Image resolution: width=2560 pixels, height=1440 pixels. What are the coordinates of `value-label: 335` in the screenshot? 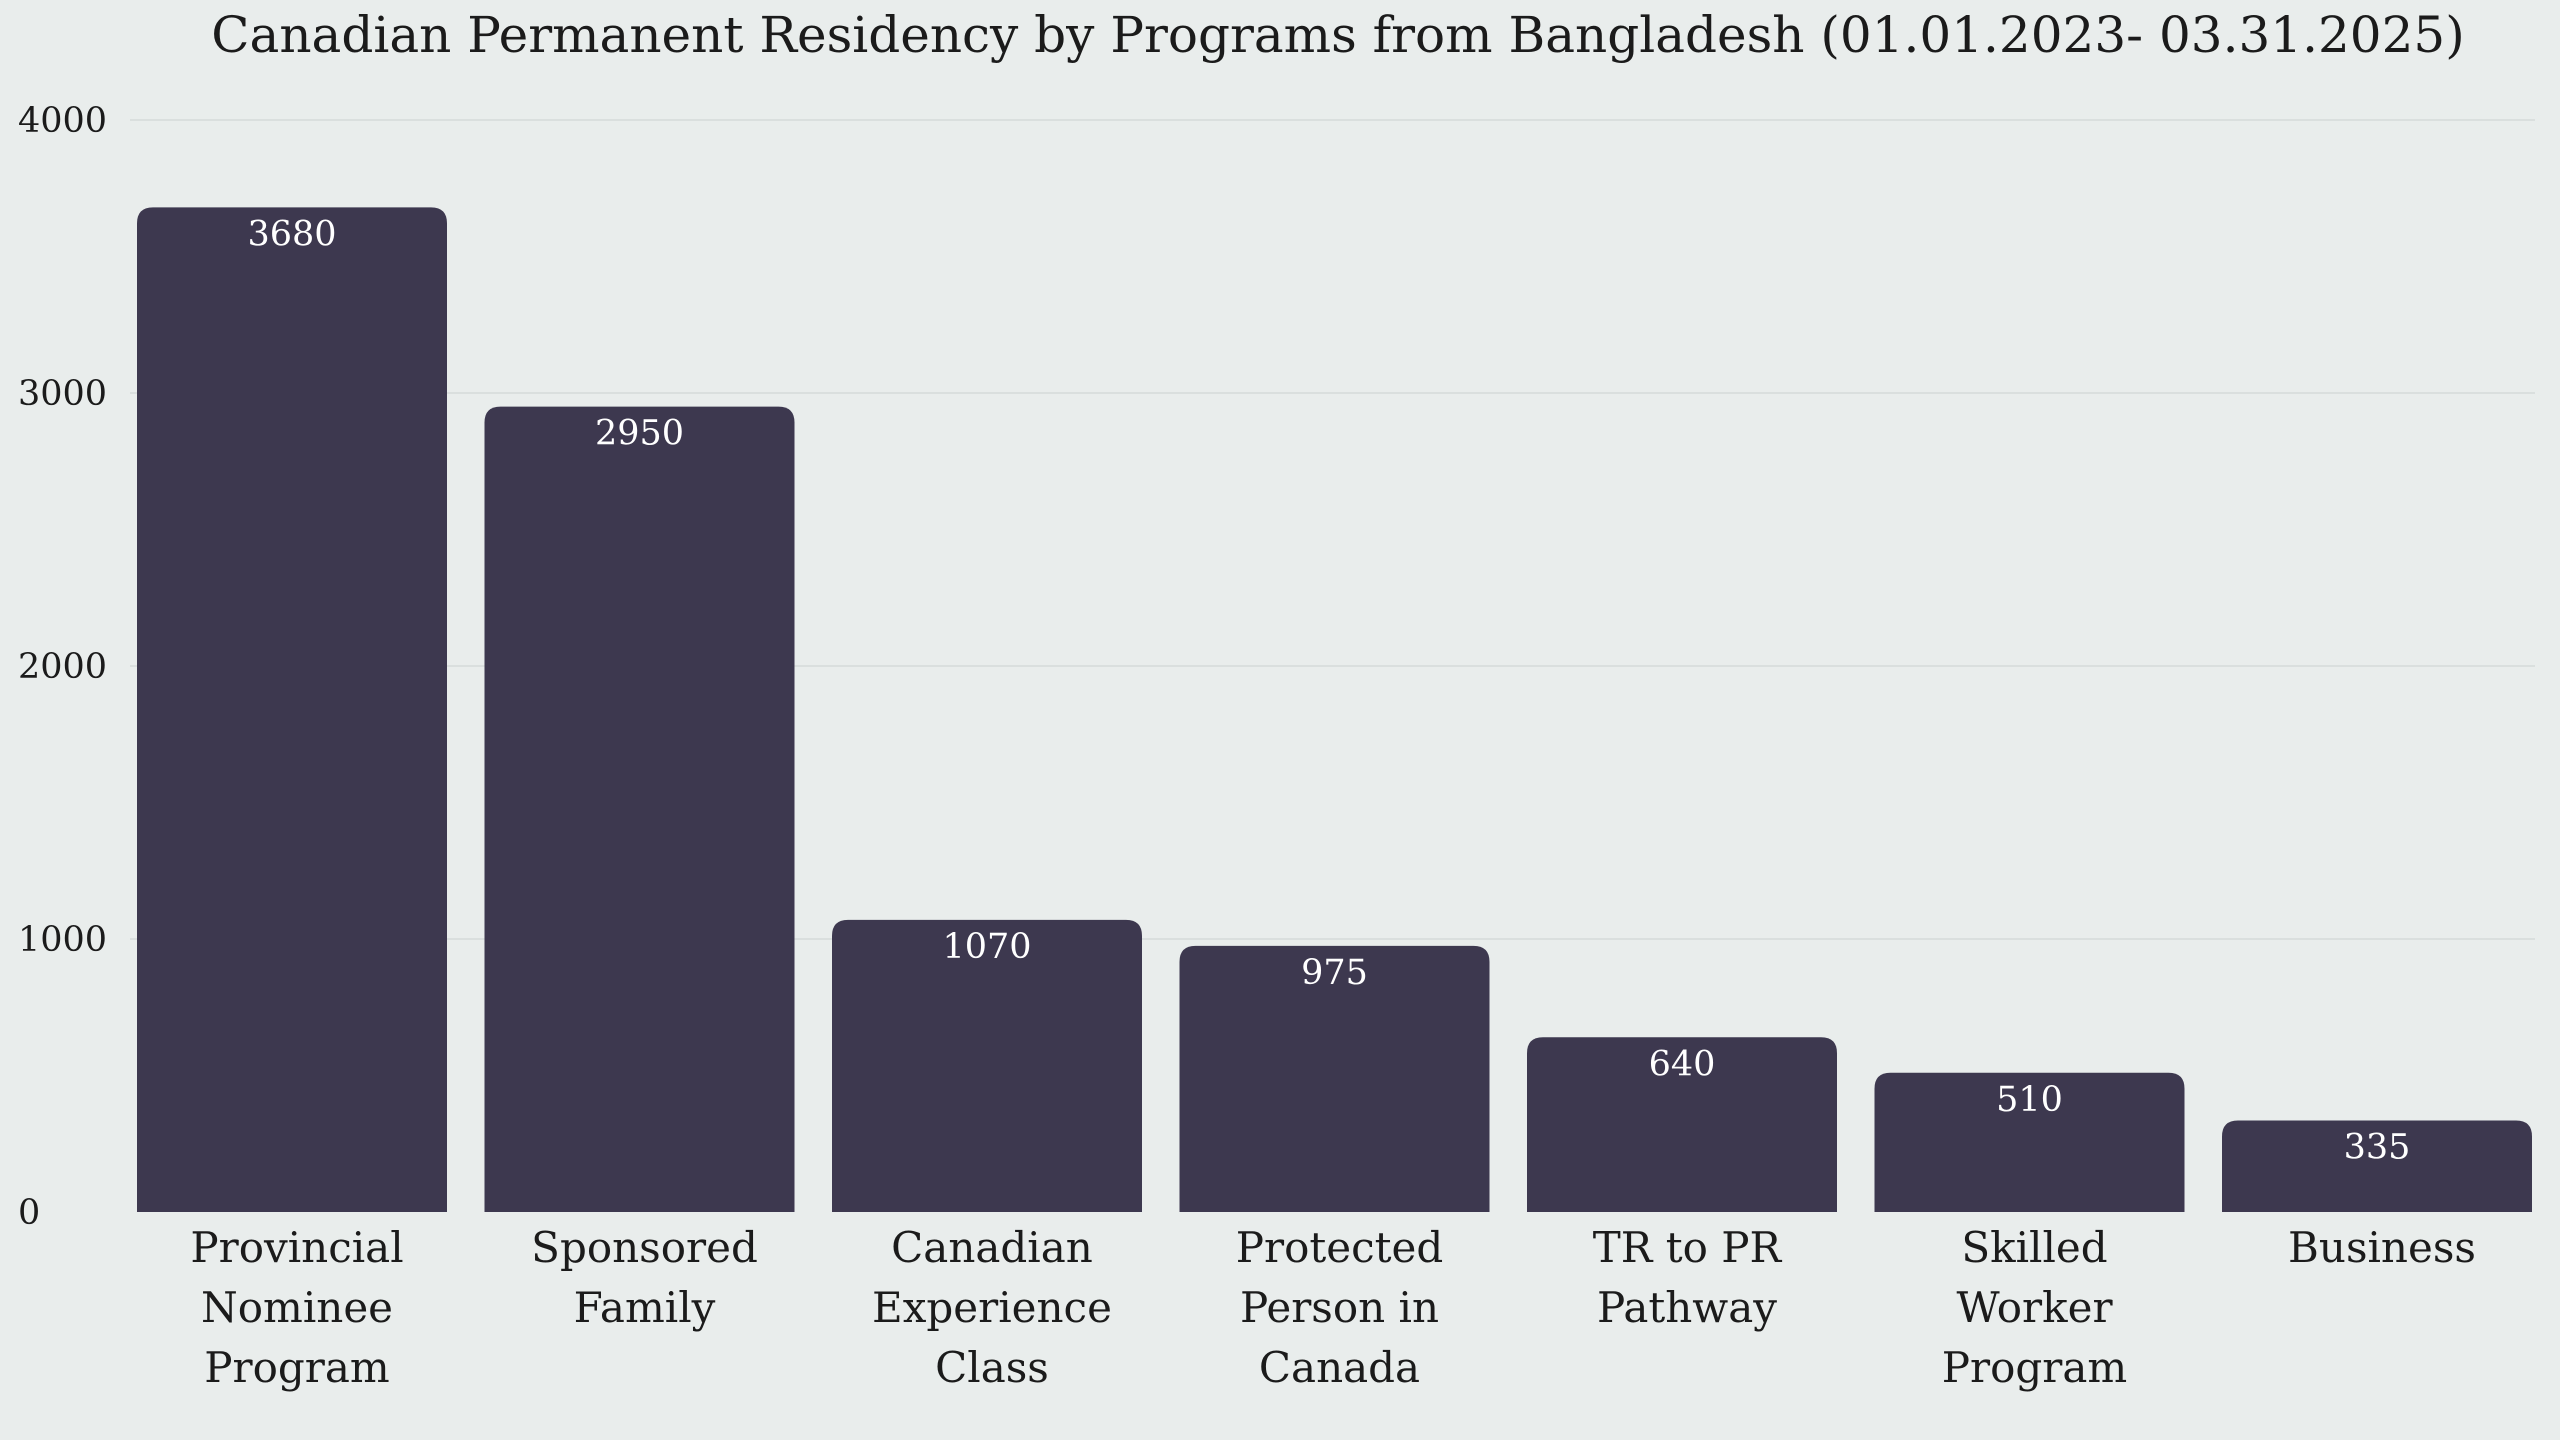 It's located at (2377, 1148).